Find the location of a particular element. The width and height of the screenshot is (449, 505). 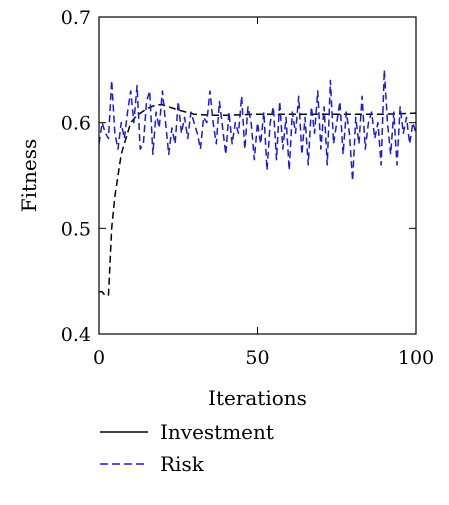

legend-label-risk: Risk is located at coordinates (182, 464).